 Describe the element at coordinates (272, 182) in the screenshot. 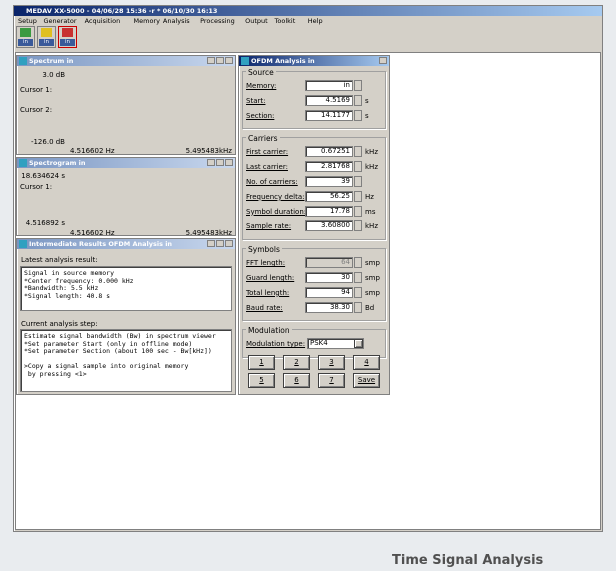

I see `field-label: No. of carriers:` at that location.